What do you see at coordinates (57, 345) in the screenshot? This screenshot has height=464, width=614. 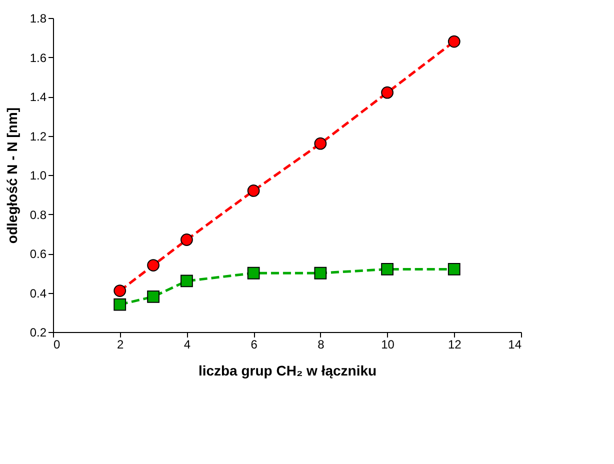 I see `x-tick-label: 0` at bounding box center [57, 345].